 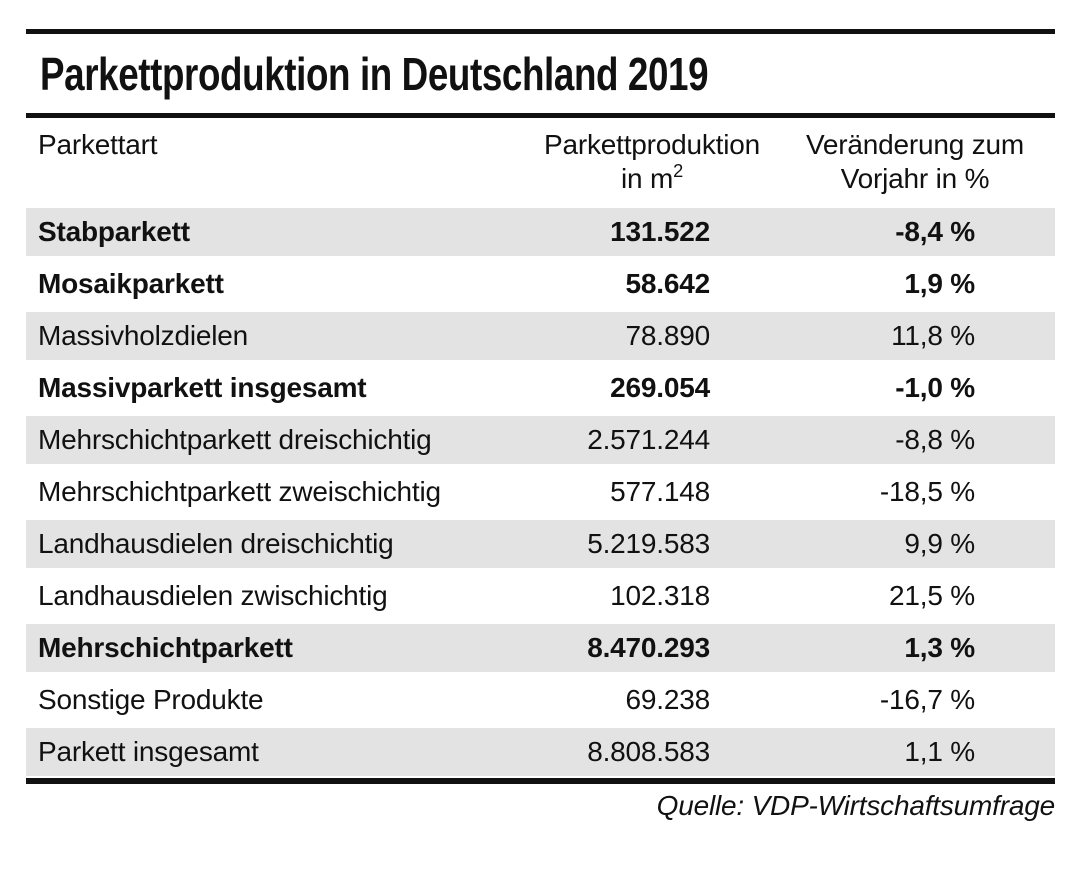 What do you see at coordinates (648, 439) in the screenshot?
I see `row-production-value: 2.571.244` at bounding box center [648, 439].